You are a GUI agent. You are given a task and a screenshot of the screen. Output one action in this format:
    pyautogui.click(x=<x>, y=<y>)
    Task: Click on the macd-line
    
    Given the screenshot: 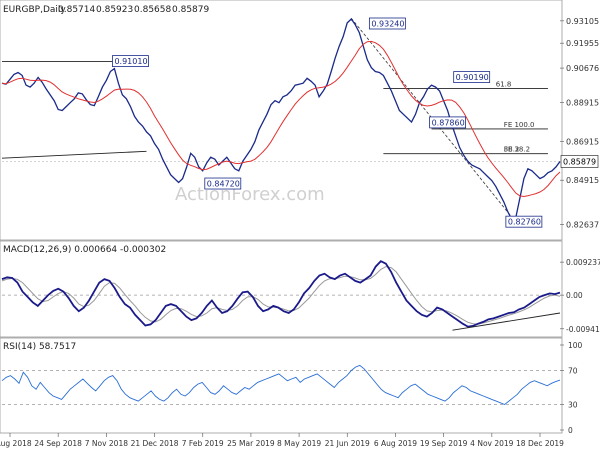 What is the action you would take?
    pyautogui.click(x=281, y=294)
    